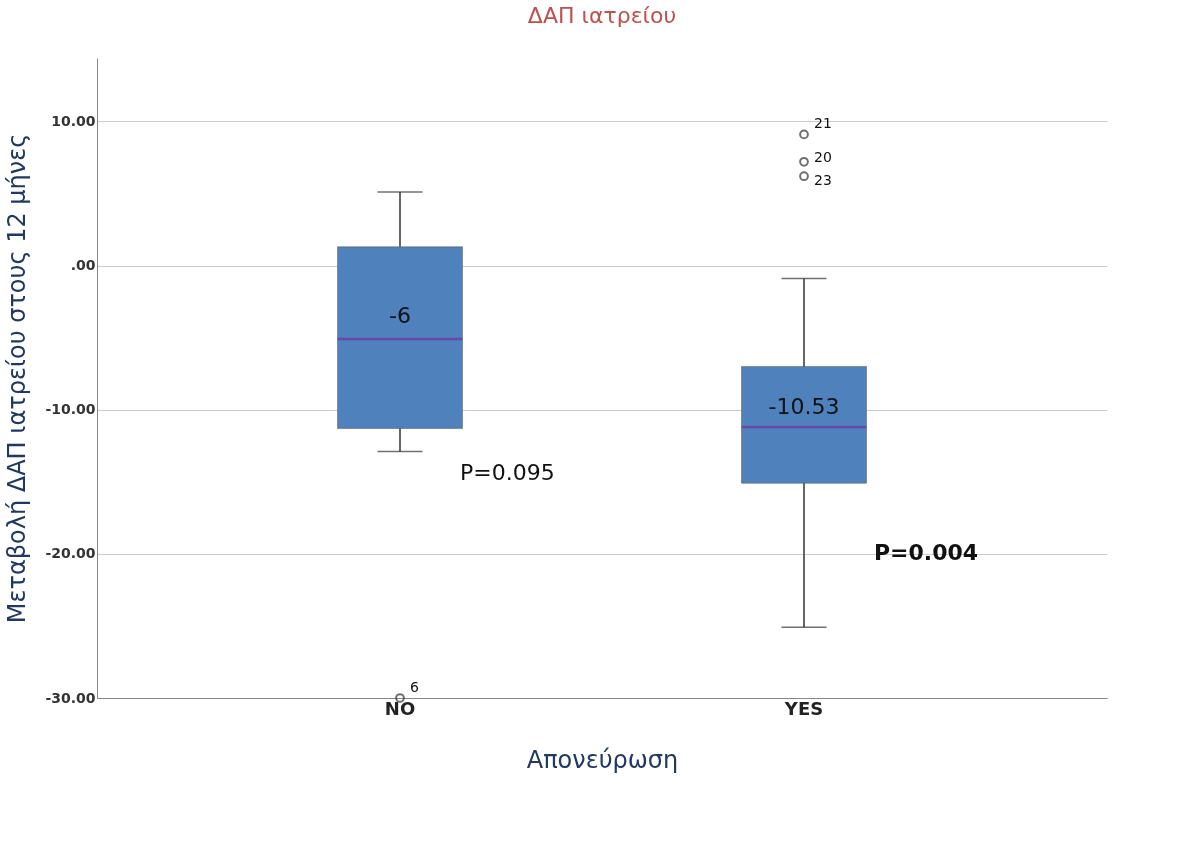  What do you see at coordinates (17, 378) in the screenshot?
I see `y-axis-title: Μεταβολή ΔΑΠ ιατρείου στους 12 μήνες` at bounding box center [17, 378].